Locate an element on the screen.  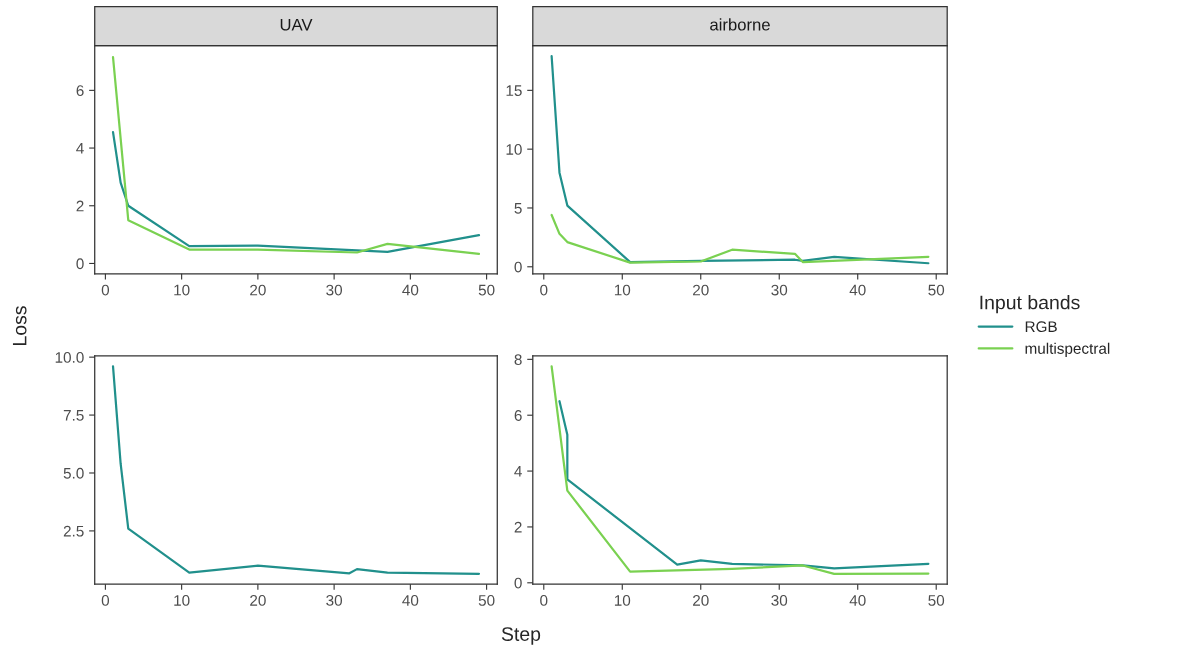
y-tick-label: 8 is located at coordinates (518, 360).